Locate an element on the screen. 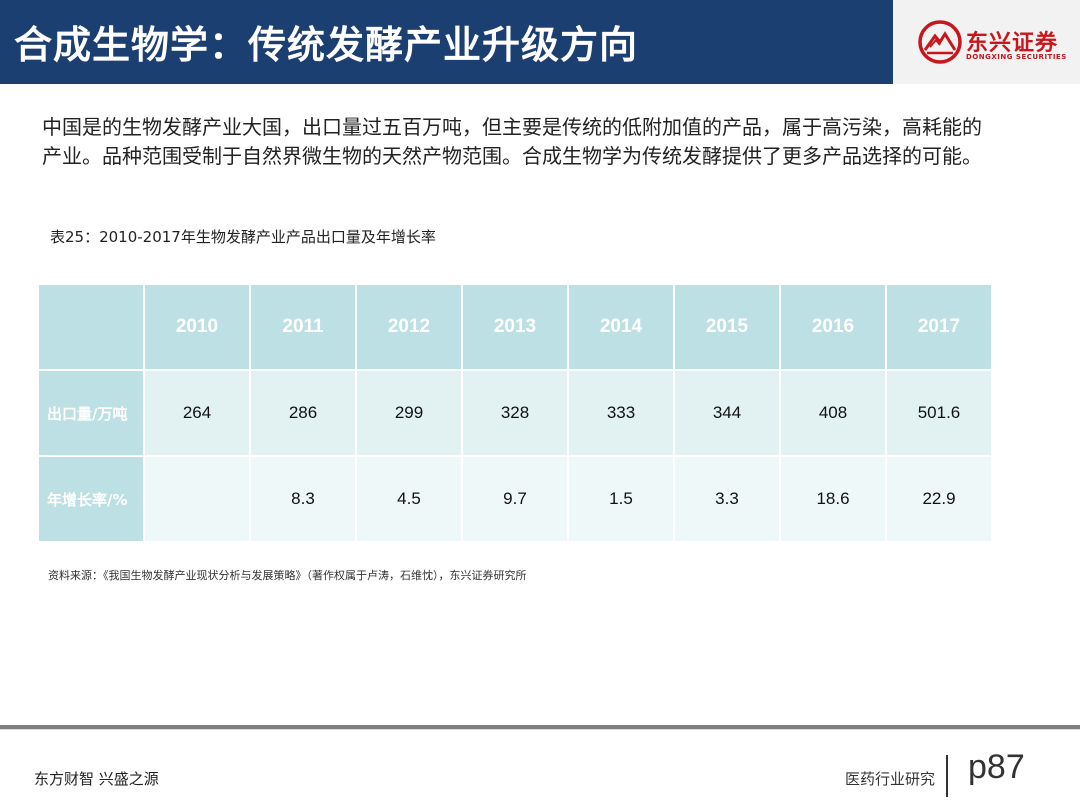 The width and height of the screenshot is (1080, 810). footer-separator is located at coordinates (947, 776).